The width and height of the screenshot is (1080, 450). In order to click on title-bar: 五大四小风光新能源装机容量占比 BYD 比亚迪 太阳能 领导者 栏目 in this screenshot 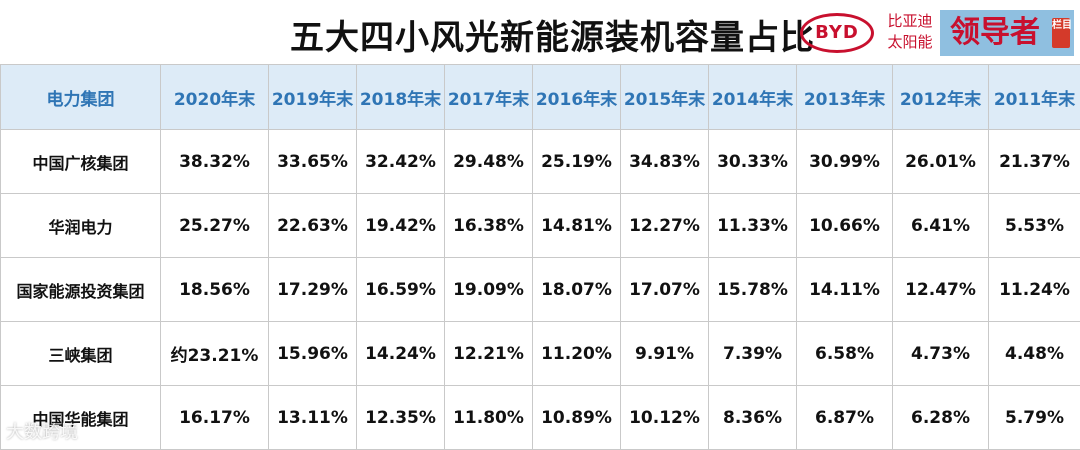, I will do `click(540, 32)`.